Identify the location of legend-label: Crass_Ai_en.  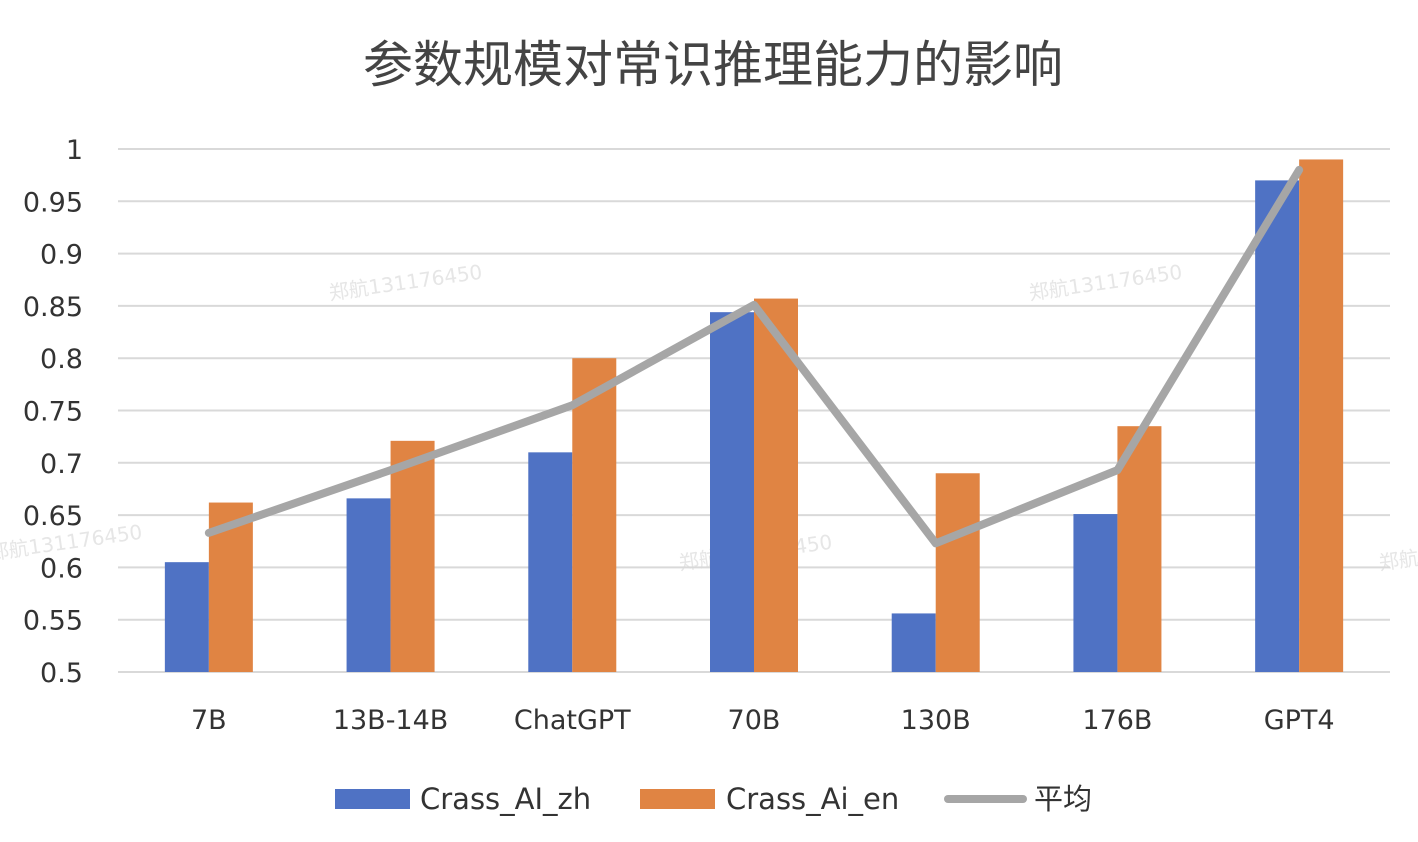
(812, 799).